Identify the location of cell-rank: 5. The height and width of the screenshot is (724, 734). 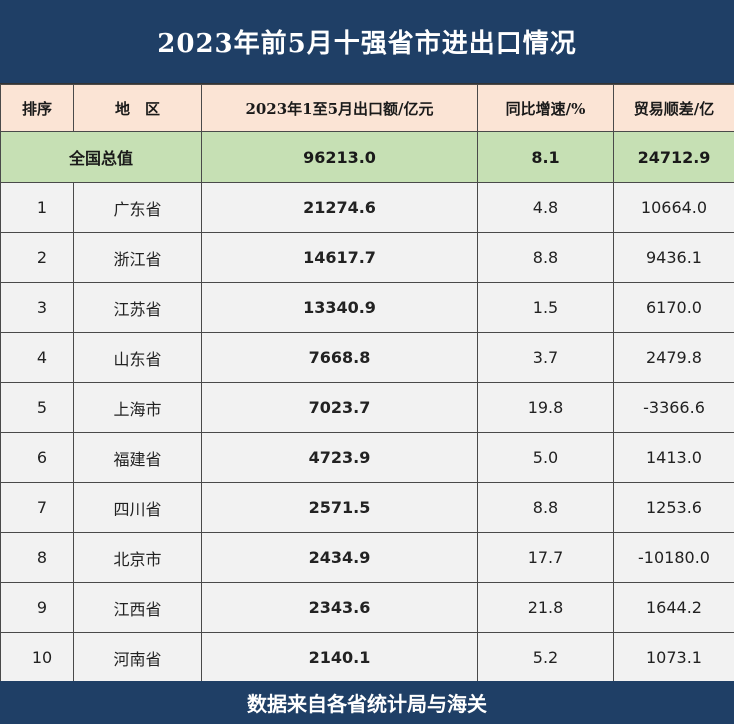
(37, 407).